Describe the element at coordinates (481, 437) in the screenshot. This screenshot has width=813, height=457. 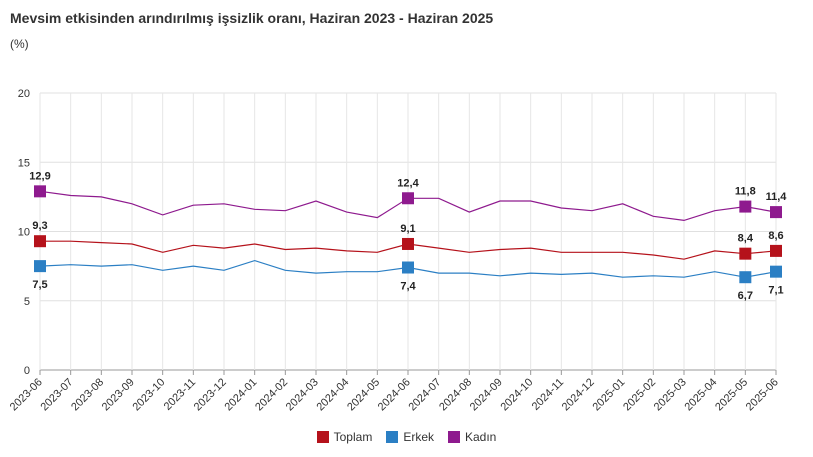
I see `legend-label-kadin: Kadın` at that location.